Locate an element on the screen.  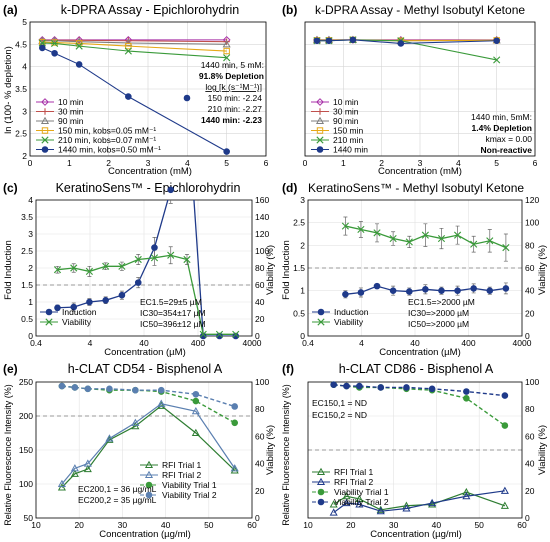
annot-line: EC200,1 = 36 µg/mL is located at coordinates (117, 489).